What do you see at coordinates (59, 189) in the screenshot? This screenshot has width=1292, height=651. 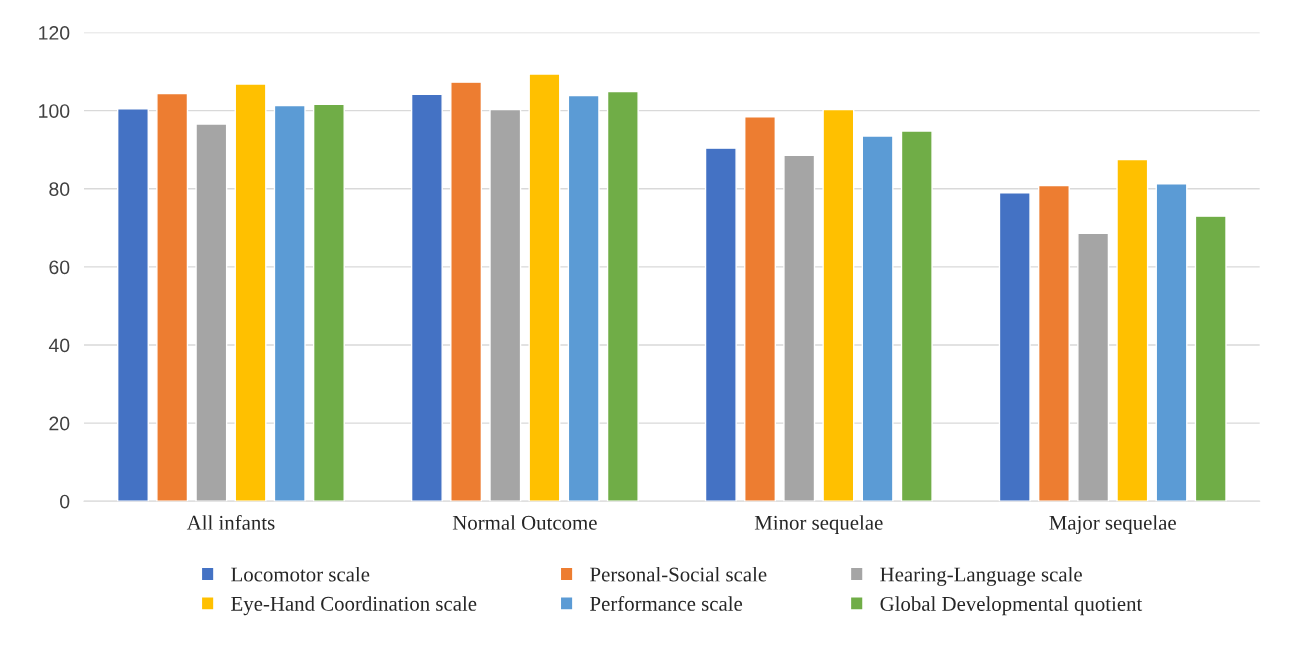 I see `y-tick-label: 80` at bounding box center [59, 189].